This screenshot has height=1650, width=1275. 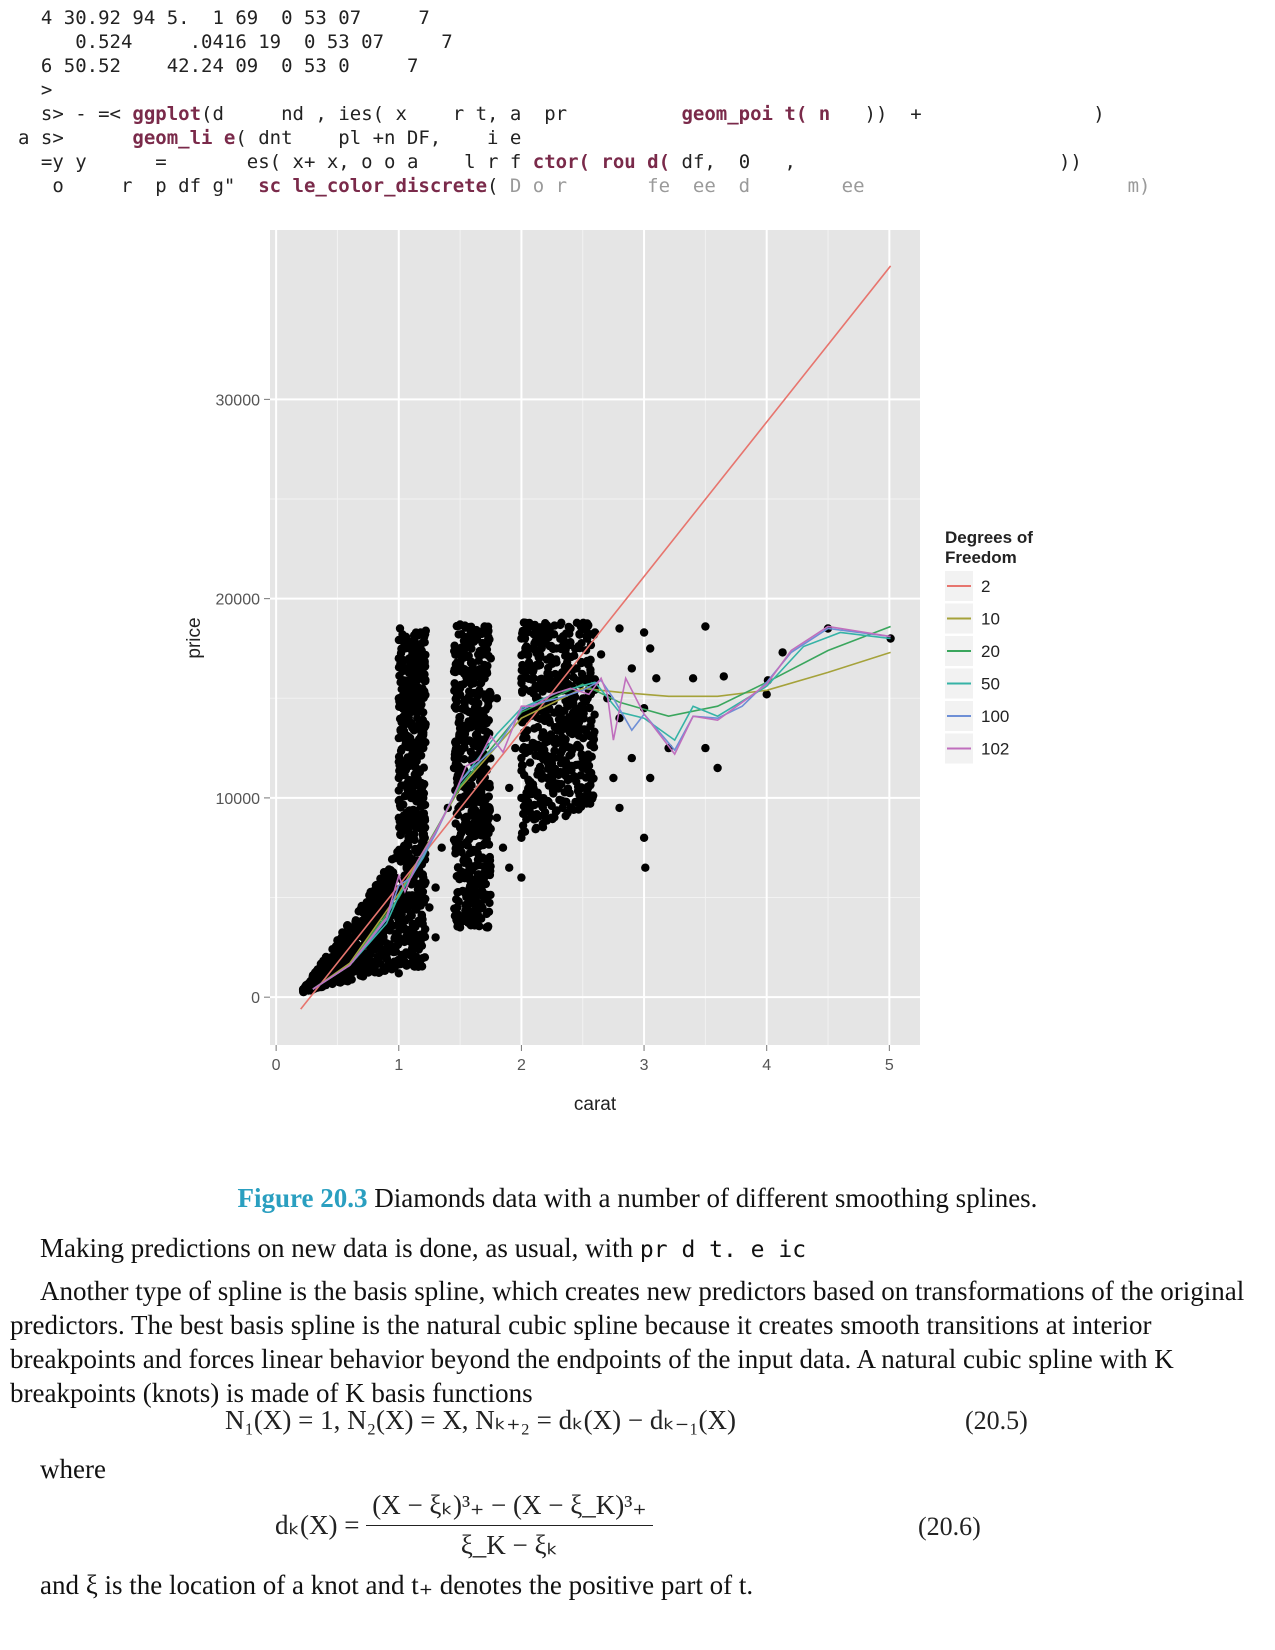 What do you see at coordinates (989, 646) in the screenshot?
I see `legend: Degrees of Freedom 2 10 20 50 100 102` at bounding box center [989, 646].